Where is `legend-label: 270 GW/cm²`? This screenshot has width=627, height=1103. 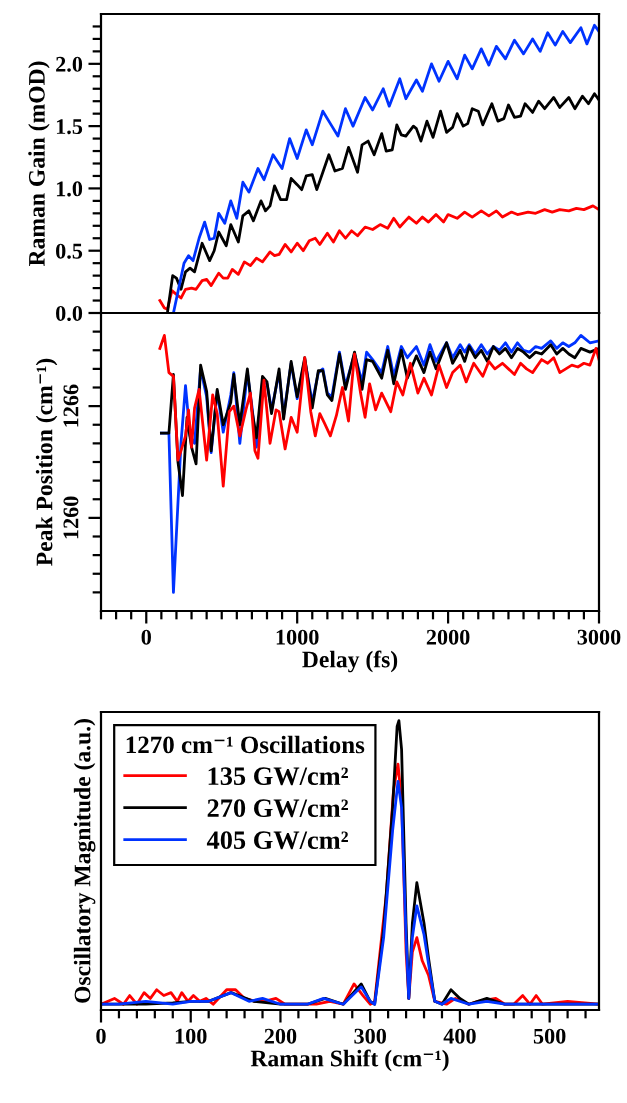
legend-label: 270 GW/cm² is located at coordinates (277, 808).